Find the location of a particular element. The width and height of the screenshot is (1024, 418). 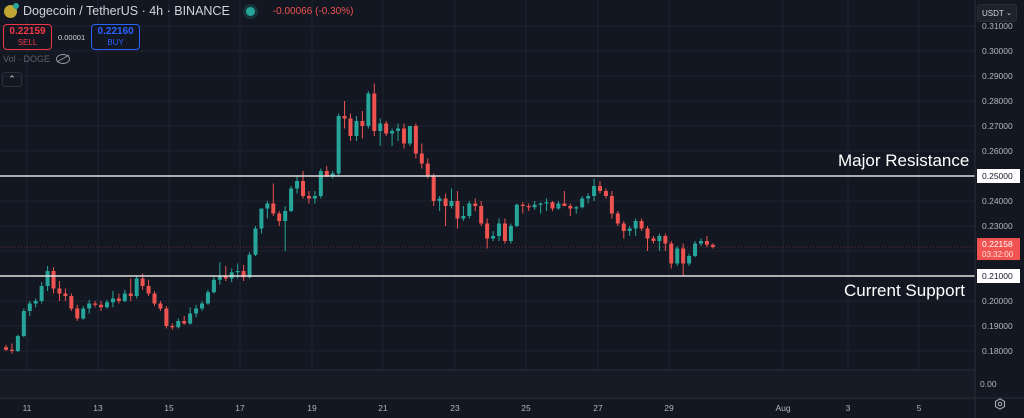

buy-button: 0.22160 BUY is located at coordinates (116, 37).